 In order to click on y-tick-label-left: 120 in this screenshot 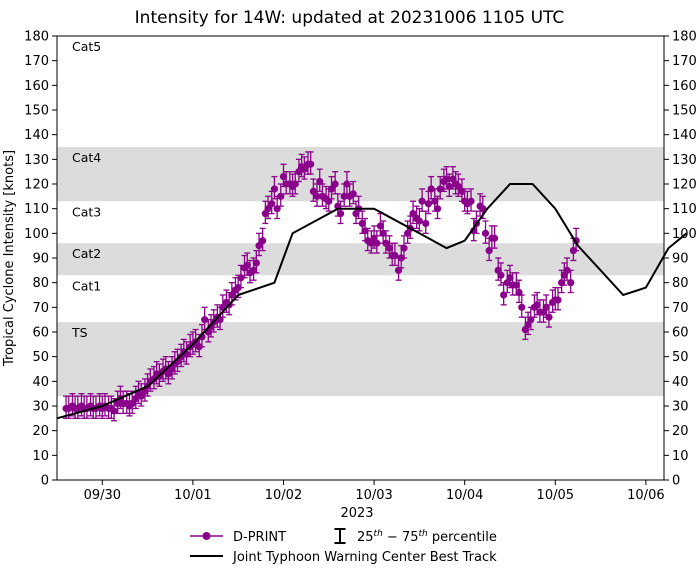, I will do `click(36, 185)`.